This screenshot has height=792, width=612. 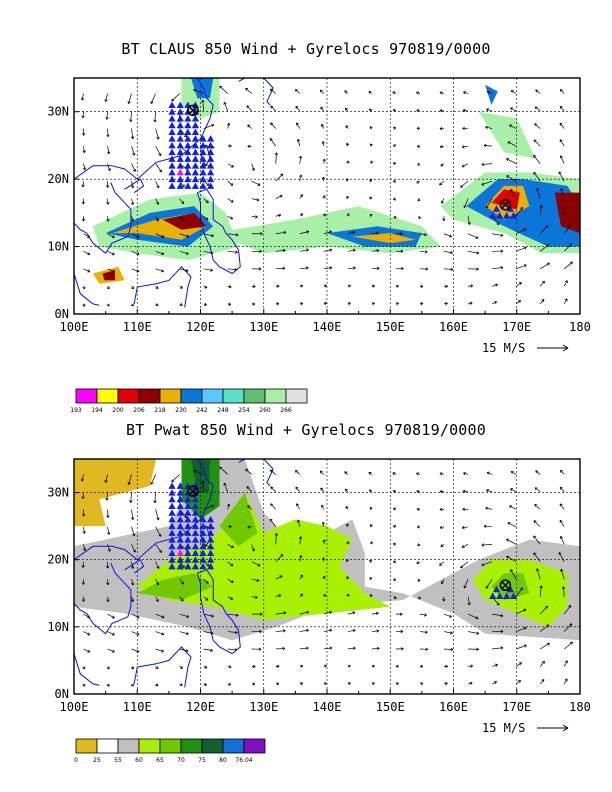 I want to click on reference-vector-arrowhead, so click(x=565, y=728).